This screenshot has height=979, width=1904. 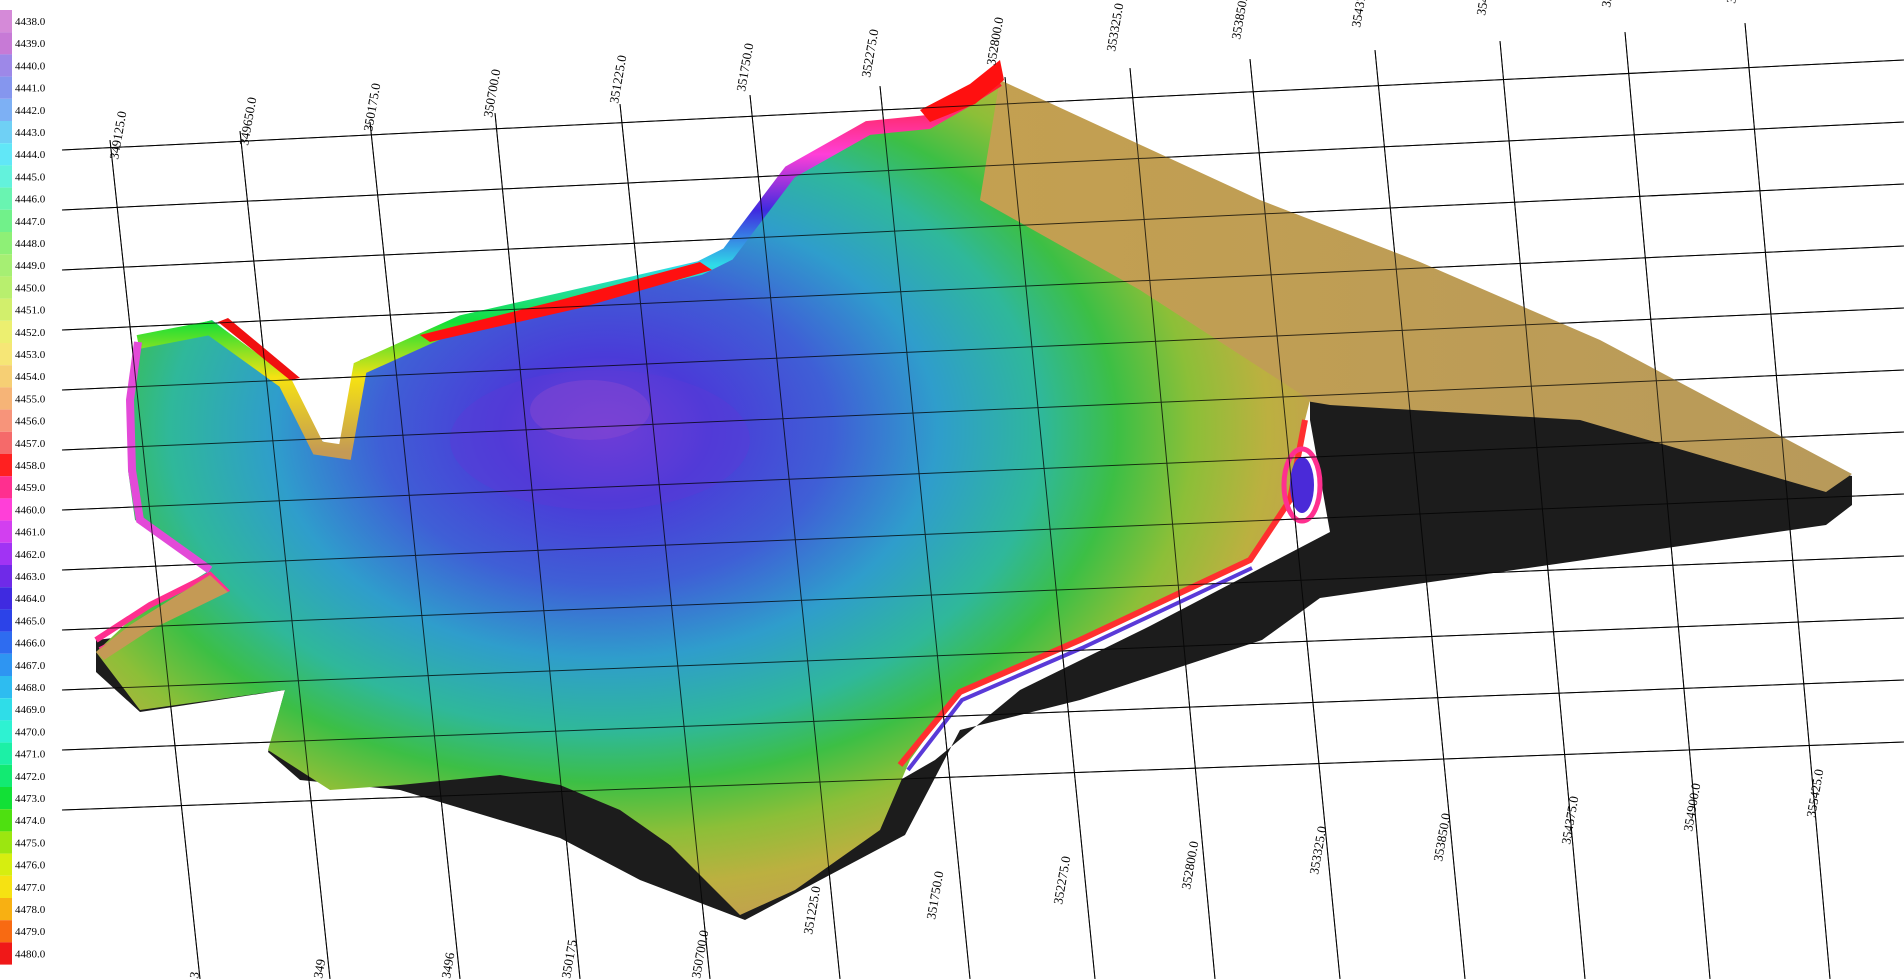 What do you see at coordinates (30, 22) in the screenshot?
I see `legend-label: 4438.0` at bounding box center [30, 22].